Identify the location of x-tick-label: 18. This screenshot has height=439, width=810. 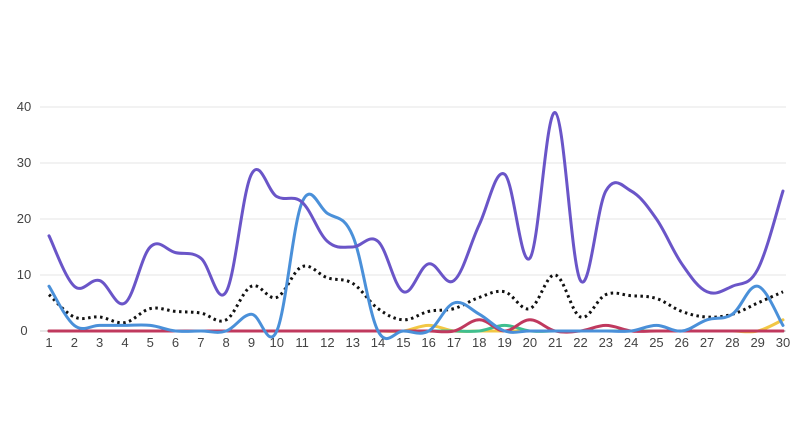
(479, 342).